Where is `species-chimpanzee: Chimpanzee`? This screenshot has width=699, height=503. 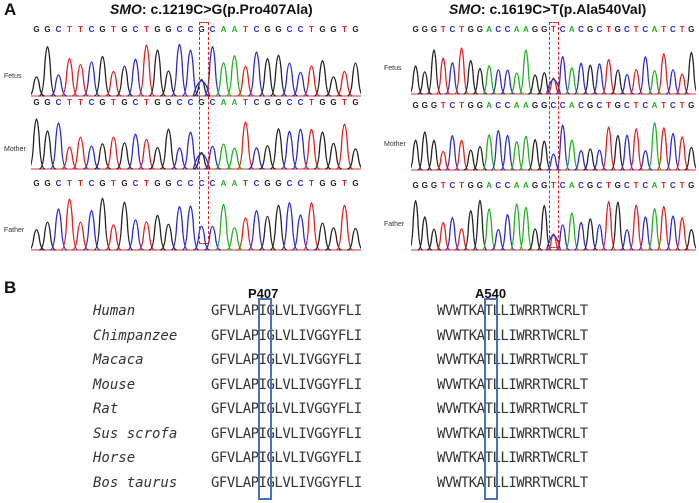 species-chimpanzee: Chimpanzee is located at coordinates (135, 335).